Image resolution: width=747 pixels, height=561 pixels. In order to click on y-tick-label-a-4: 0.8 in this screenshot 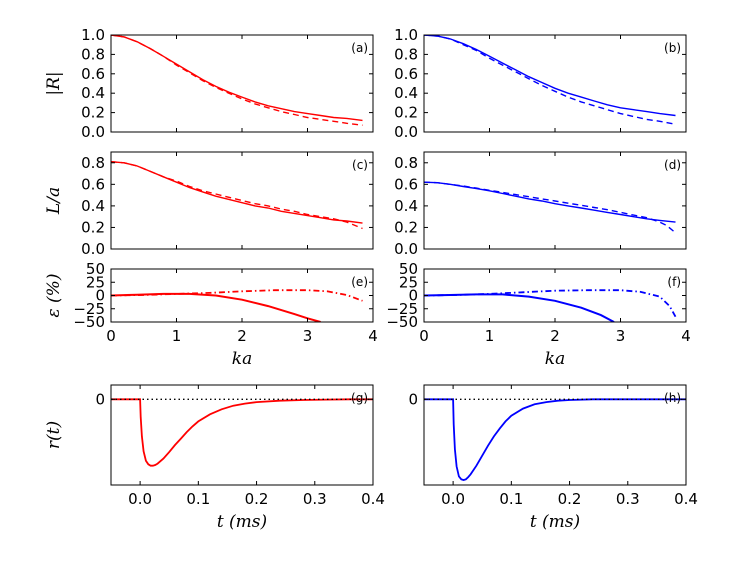, I will do `click(93, 54)`.